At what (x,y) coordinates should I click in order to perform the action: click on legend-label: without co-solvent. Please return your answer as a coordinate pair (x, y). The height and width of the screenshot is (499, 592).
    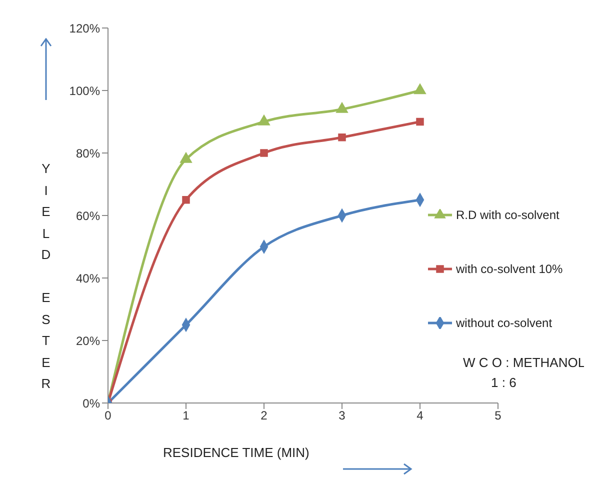
    Looking at the image, I should click on (504, 323).